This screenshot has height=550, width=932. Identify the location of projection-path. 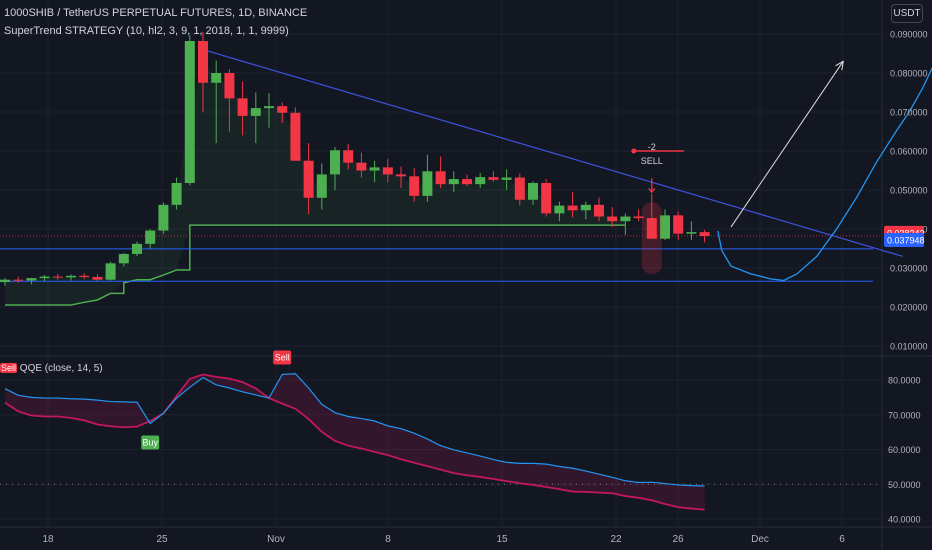
(824, 174).